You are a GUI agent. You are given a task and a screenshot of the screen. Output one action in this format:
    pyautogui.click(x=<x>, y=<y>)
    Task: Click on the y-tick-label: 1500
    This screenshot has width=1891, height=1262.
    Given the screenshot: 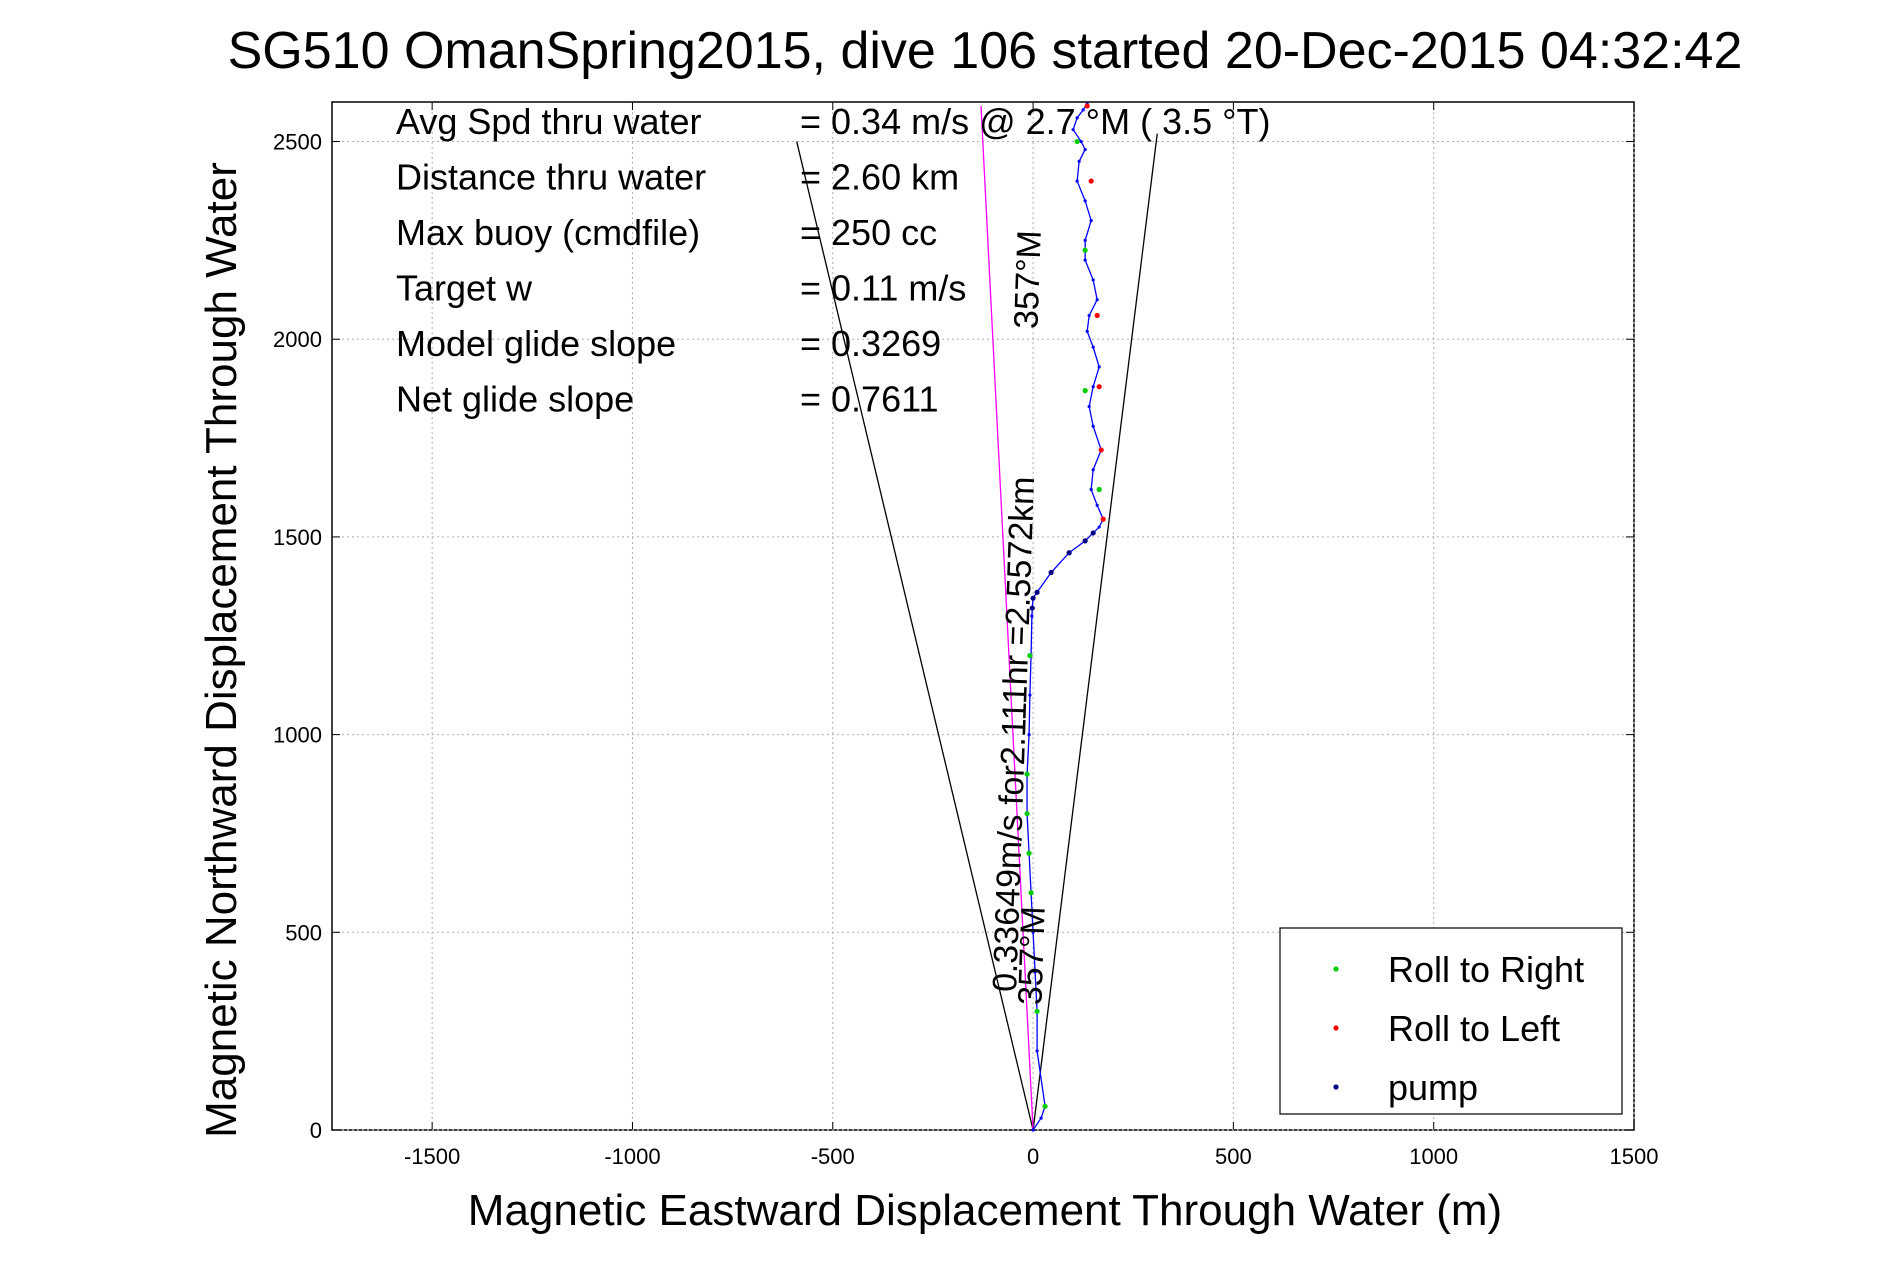 What is the action you would take?
    pyautogui.click(x=297, y=537)
    